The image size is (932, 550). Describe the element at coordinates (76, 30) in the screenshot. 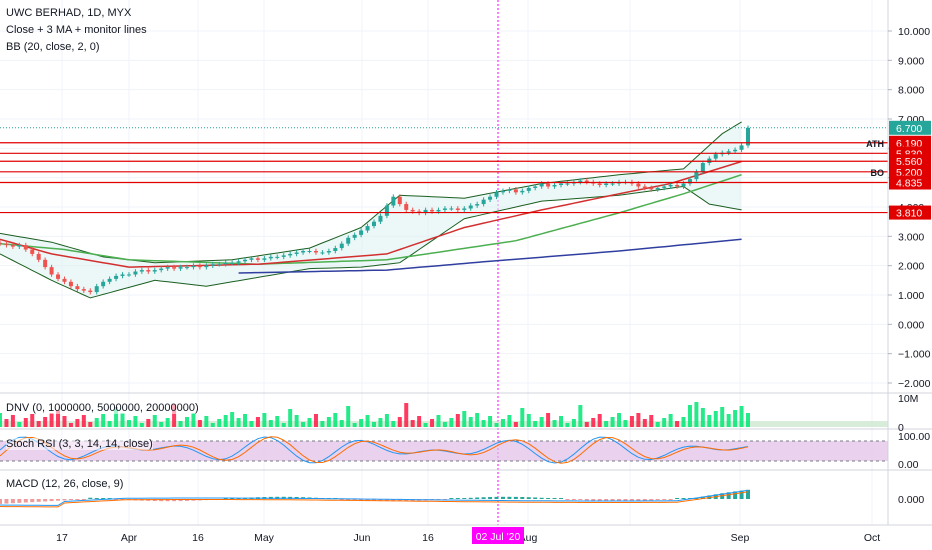

I see `ma-legend: Close + 3 MA + monitor lines` at that location.